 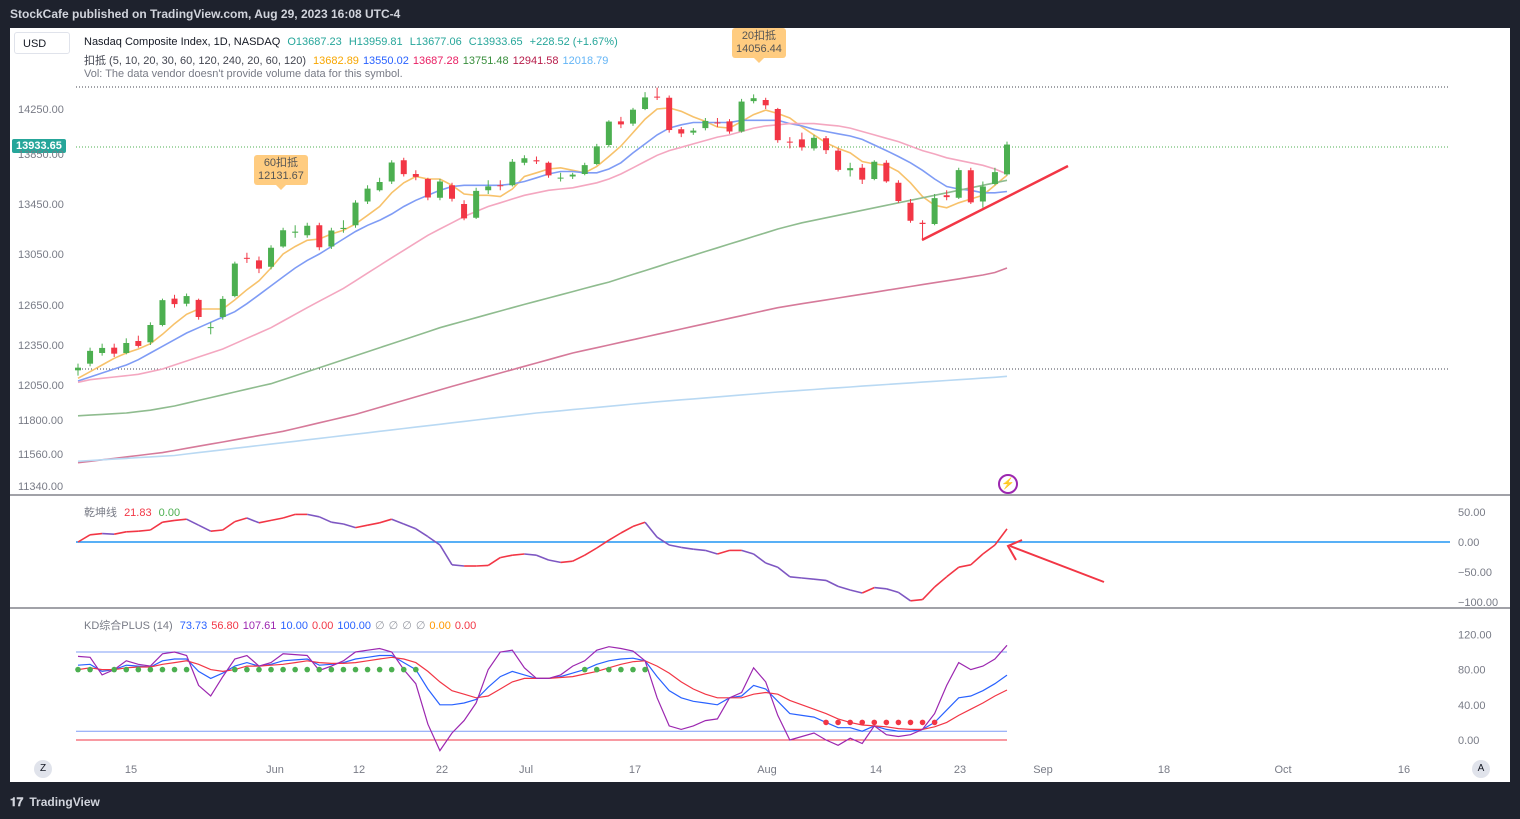 I want to click on auto-scale-button: A, so click(x=1481, y=769).